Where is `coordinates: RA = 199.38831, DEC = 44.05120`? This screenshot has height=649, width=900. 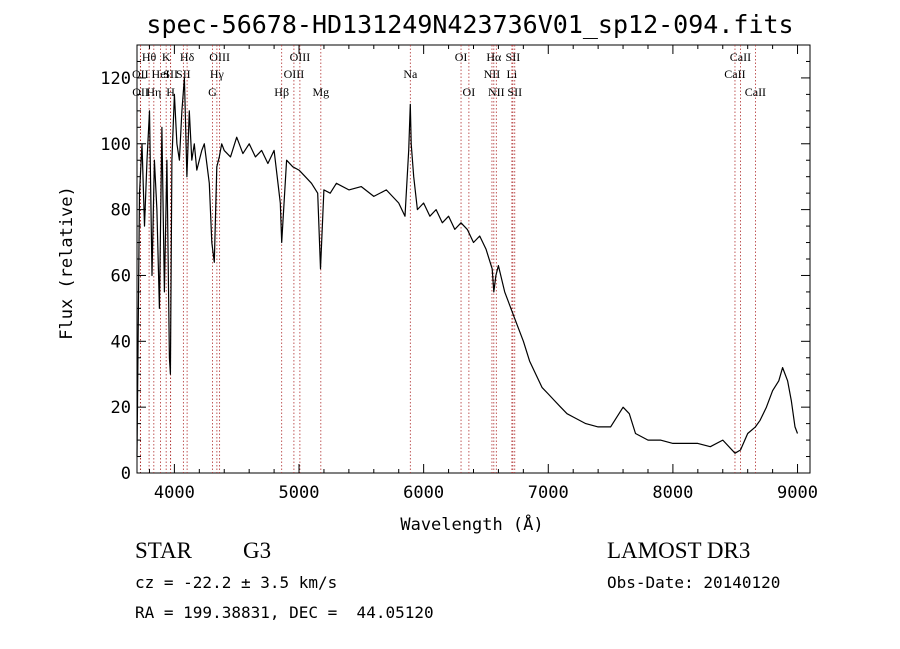 coordinates: RA = 199.38831, DEC = 44.05120 is located at coordinates (284, 612).